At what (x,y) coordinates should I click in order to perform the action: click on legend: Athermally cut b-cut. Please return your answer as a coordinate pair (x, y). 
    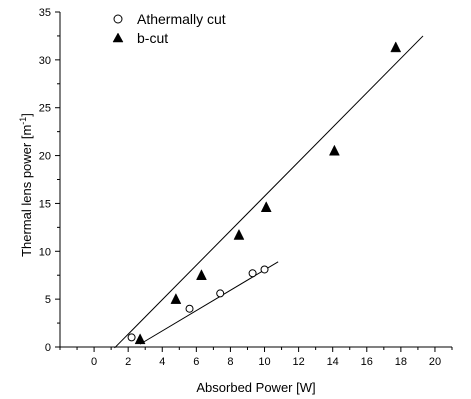
    Looking at the image, I should click on (169, 28).